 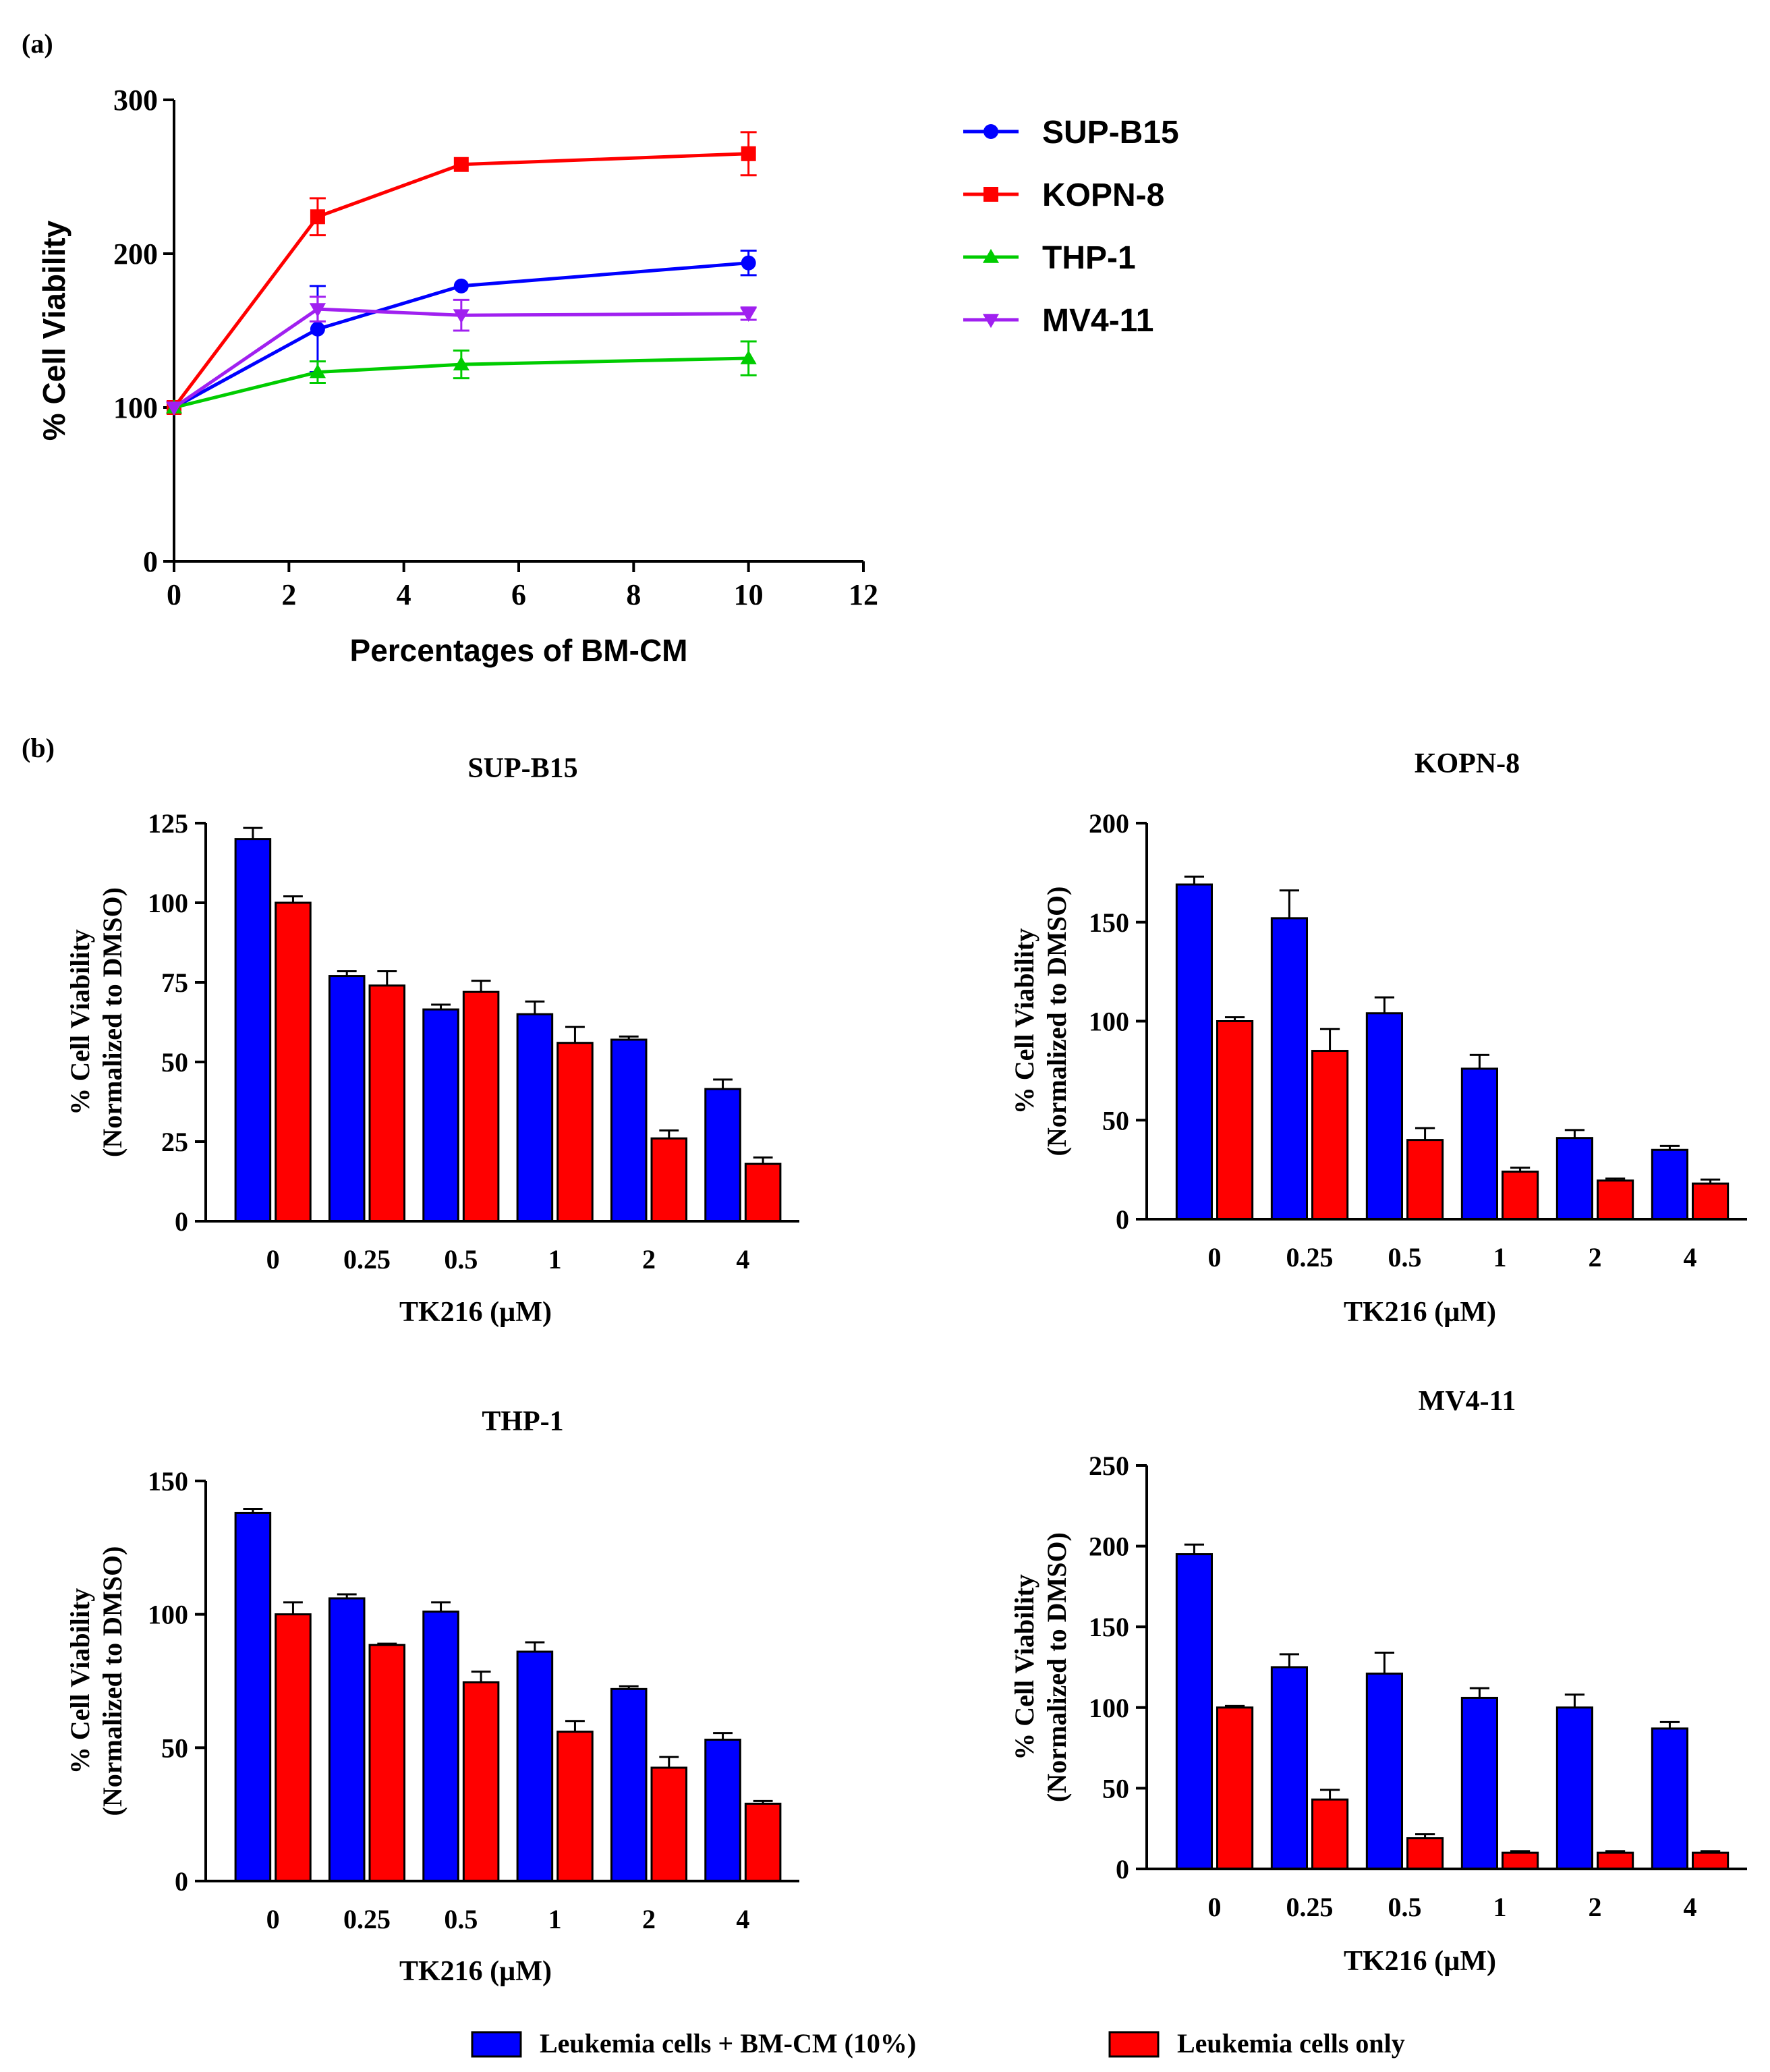 I want to click on y-tick-label: 75, so click(x=175, y=983).